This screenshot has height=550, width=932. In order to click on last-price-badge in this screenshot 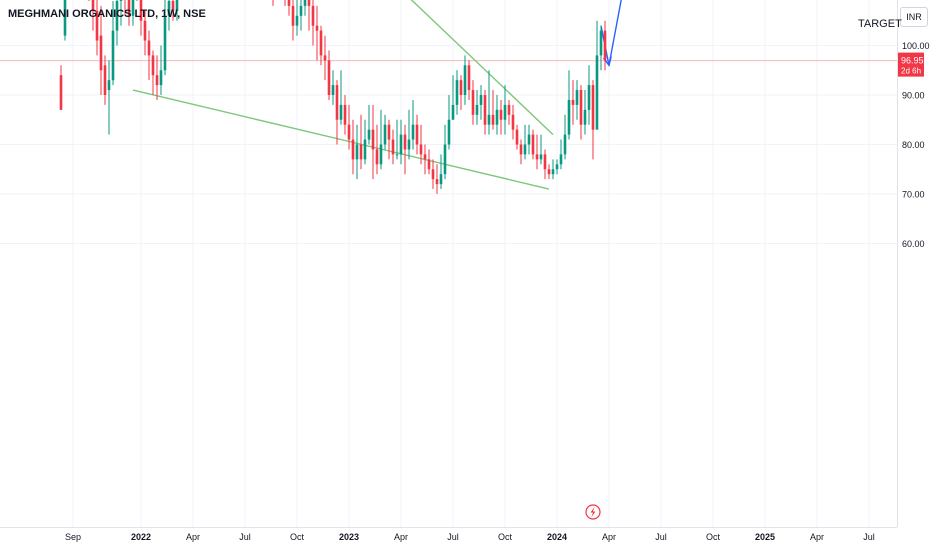, I will do `click(911, 64)`.